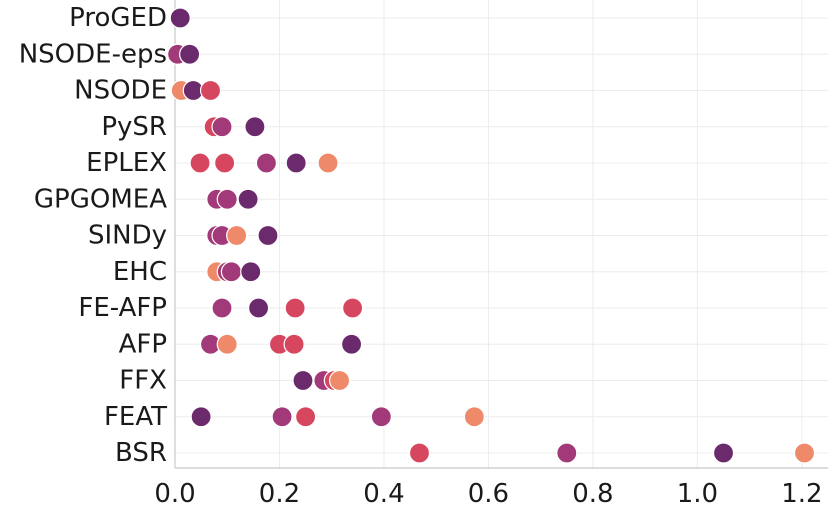 The image size is (831, 507). I want to click on y-tick-label: GPGOMEA, so click(100, 199).